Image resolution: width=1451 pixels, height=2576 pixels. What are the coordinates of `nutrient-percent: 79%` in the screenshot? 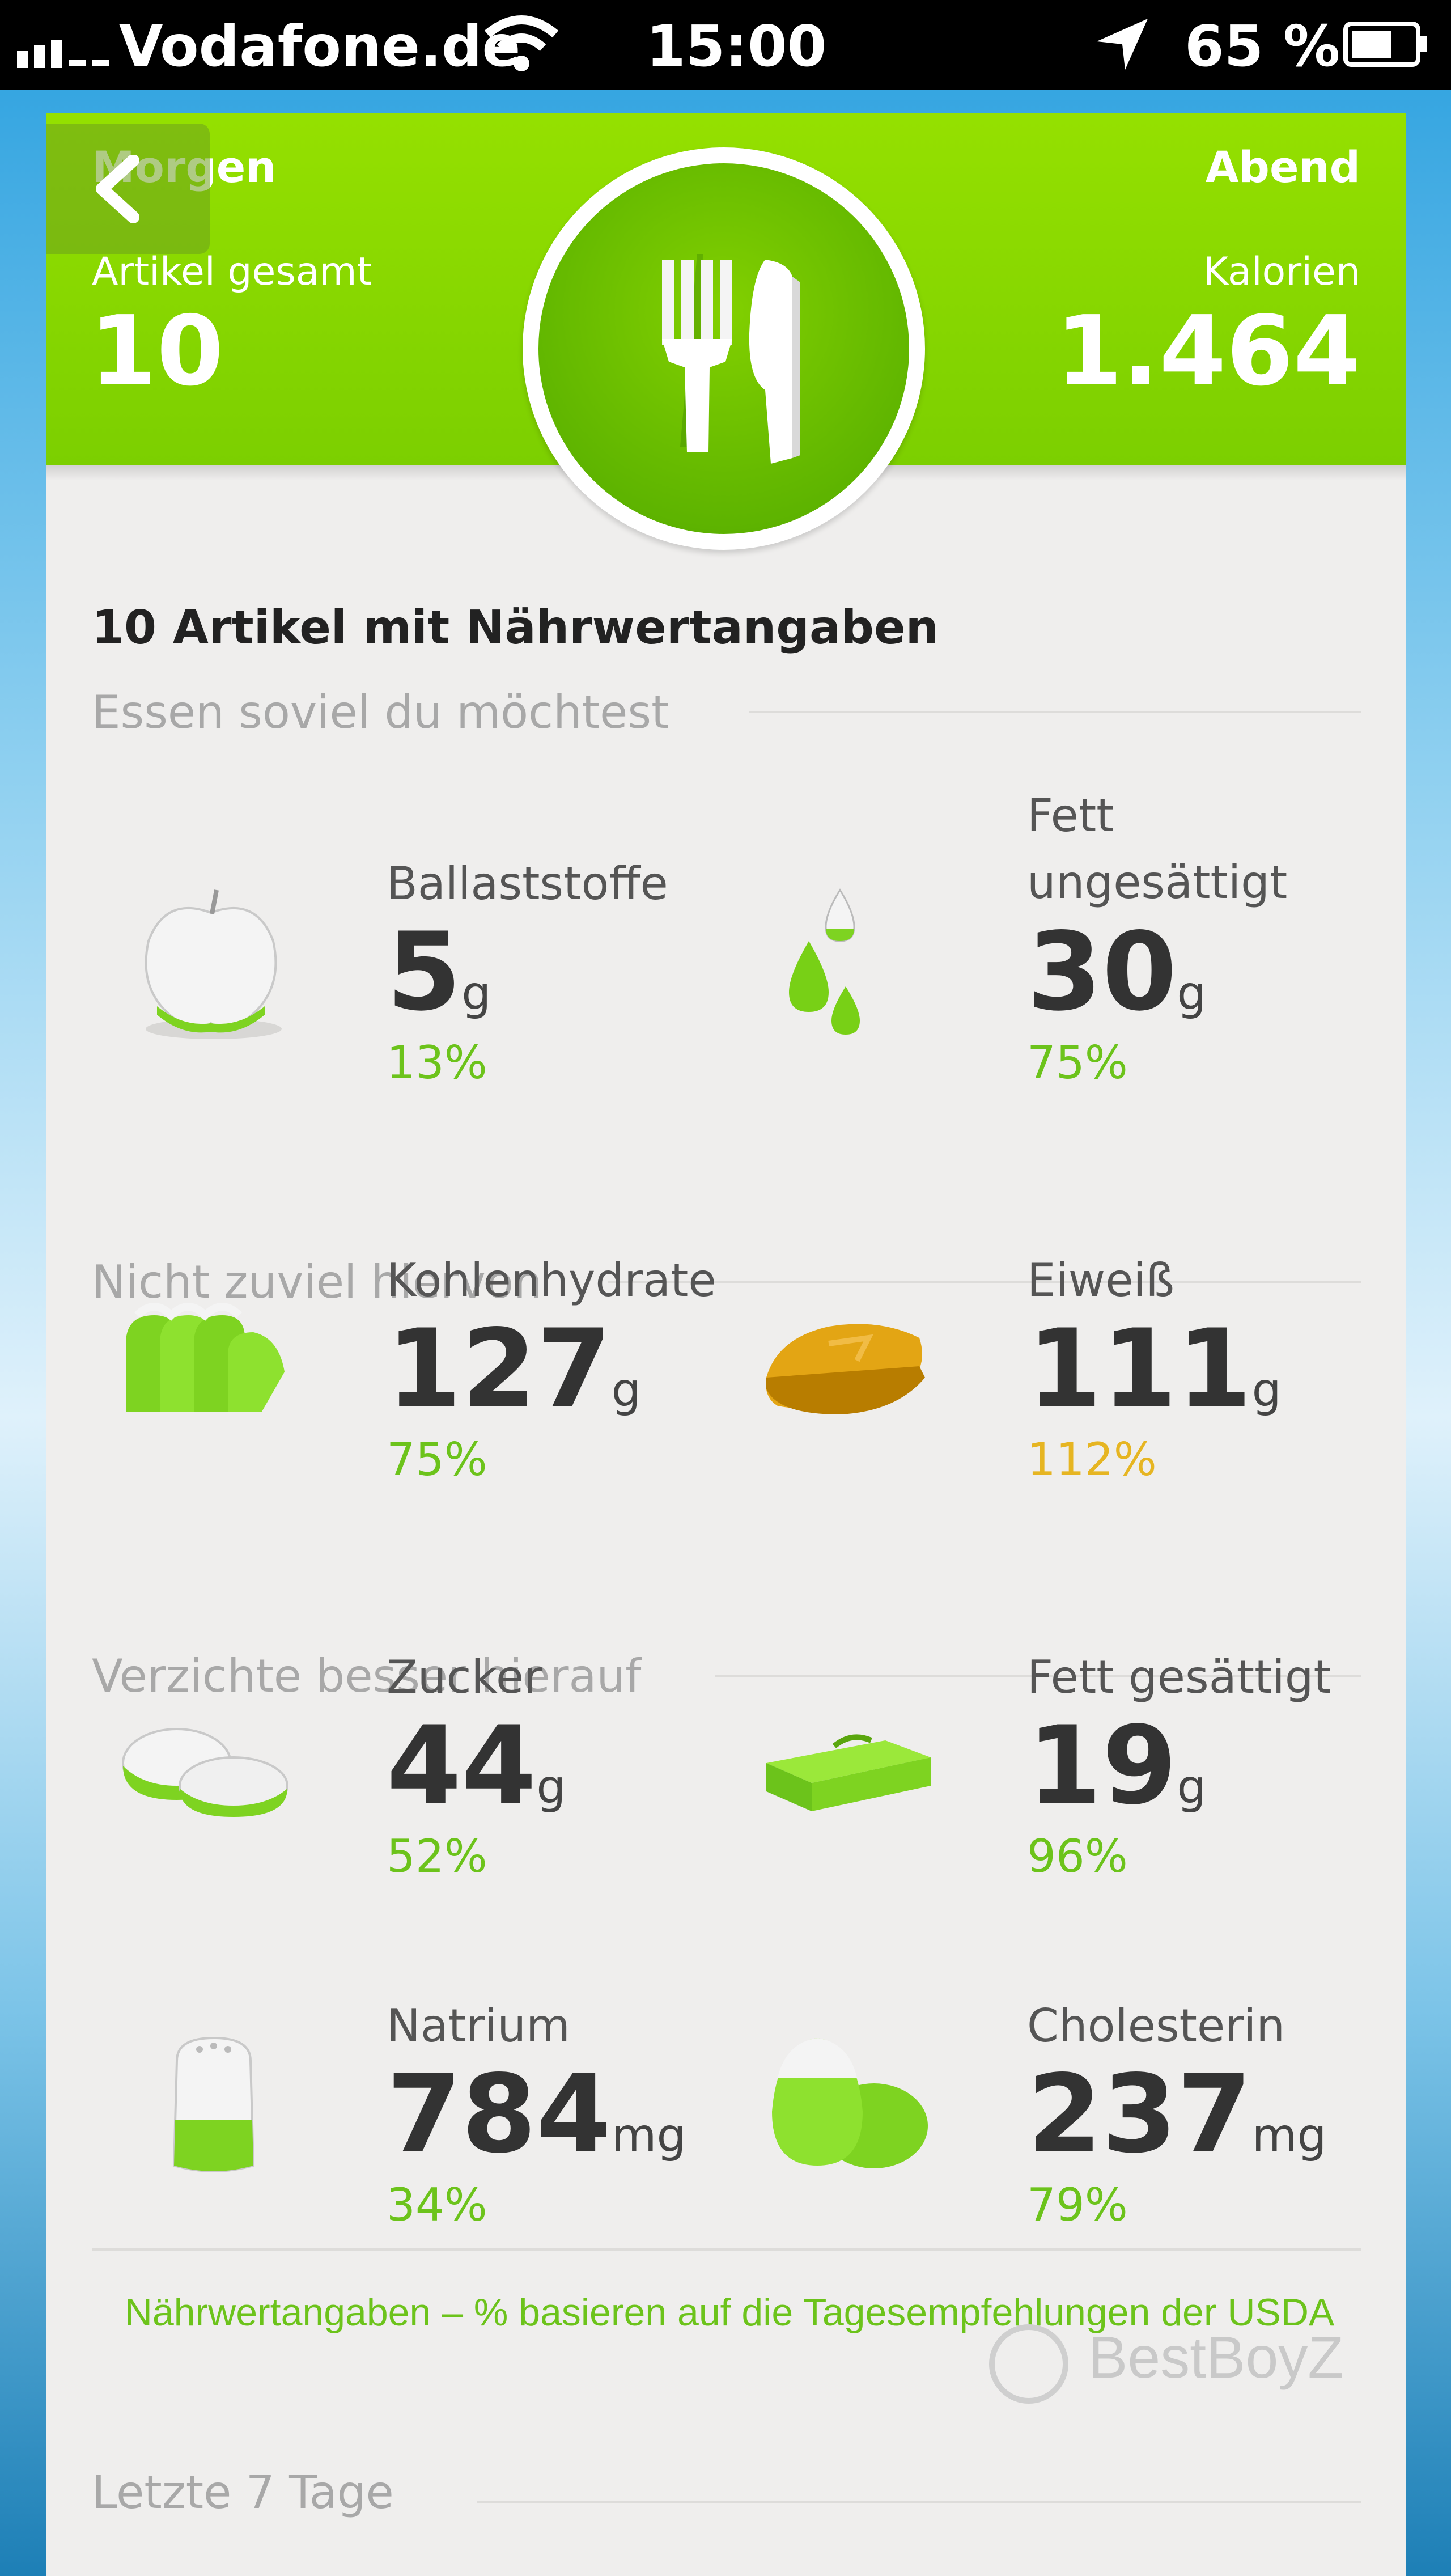 It's located at (1077, 2205).